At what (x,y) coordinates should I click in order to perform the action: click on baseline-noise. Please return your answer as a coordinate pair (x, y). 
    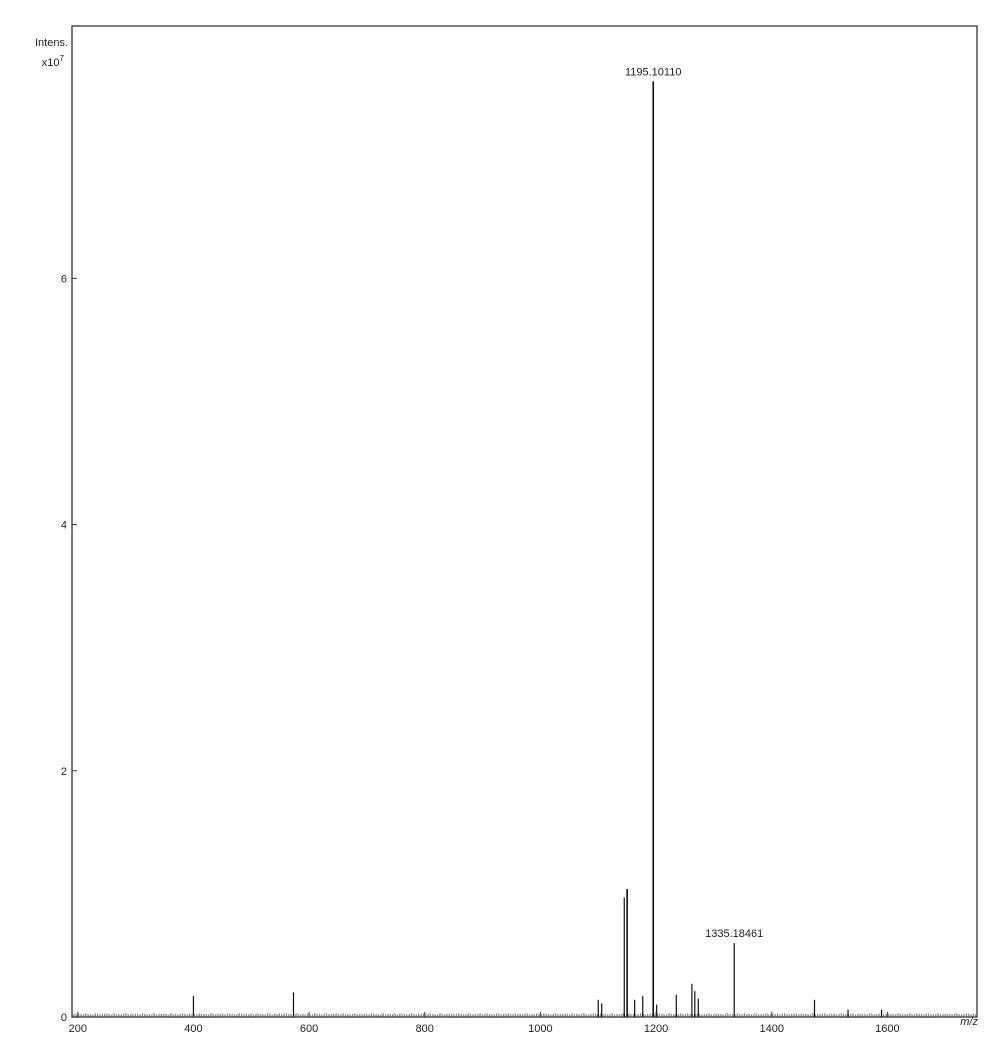
    Looking at the image, I should click on (524, 1015).